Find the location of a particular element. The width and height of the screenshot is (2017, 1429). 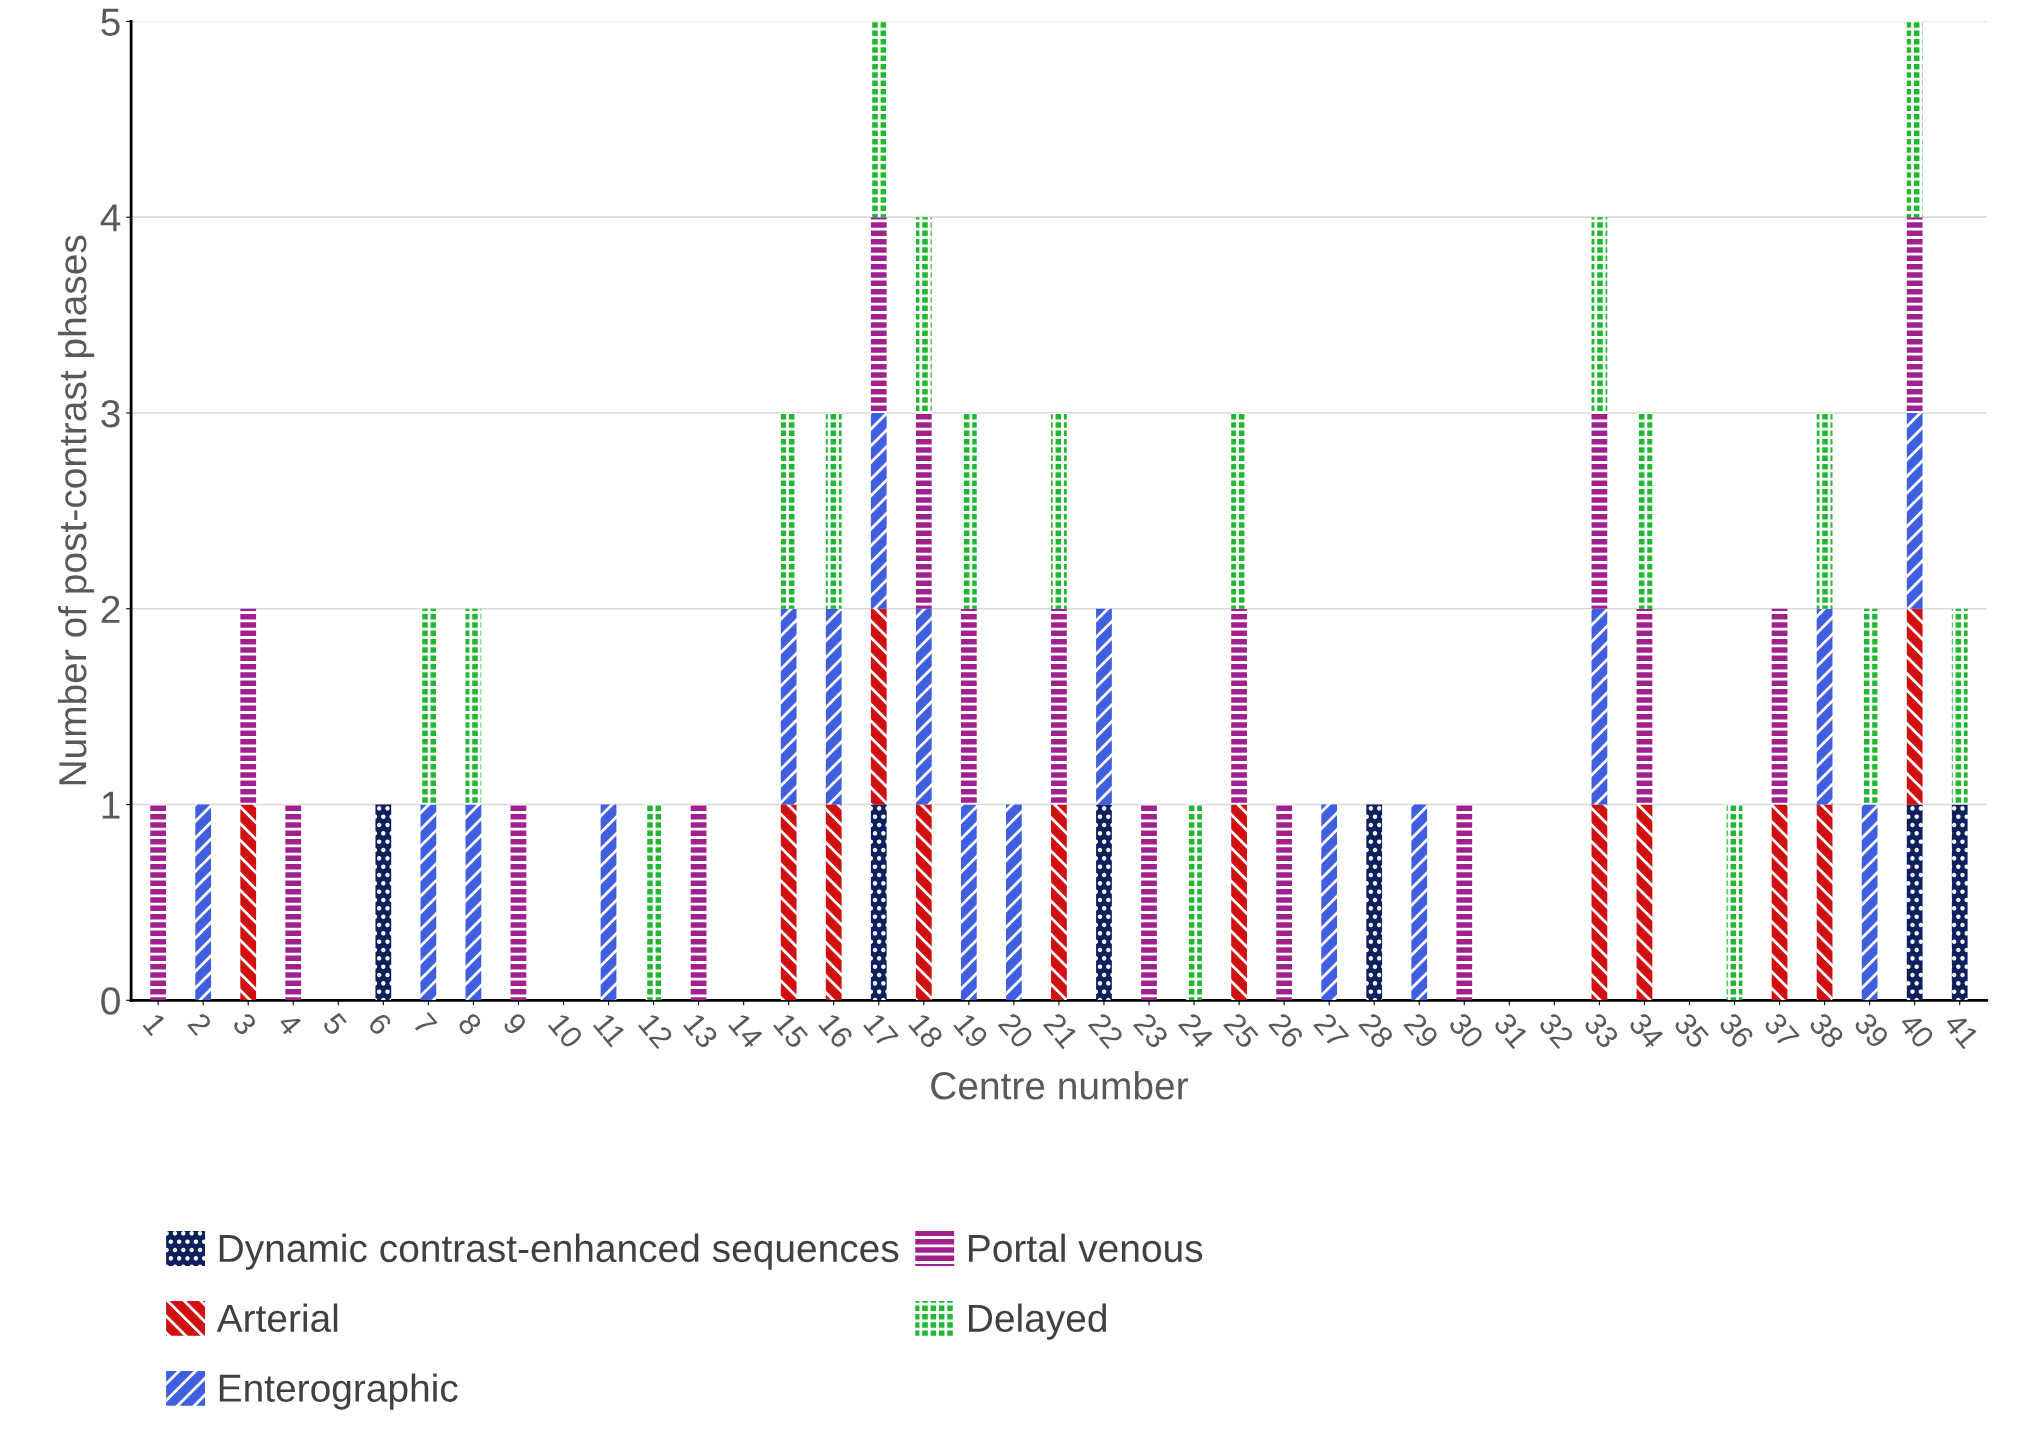

x-tick-label: 15 is located at coordinates (790, 1031).